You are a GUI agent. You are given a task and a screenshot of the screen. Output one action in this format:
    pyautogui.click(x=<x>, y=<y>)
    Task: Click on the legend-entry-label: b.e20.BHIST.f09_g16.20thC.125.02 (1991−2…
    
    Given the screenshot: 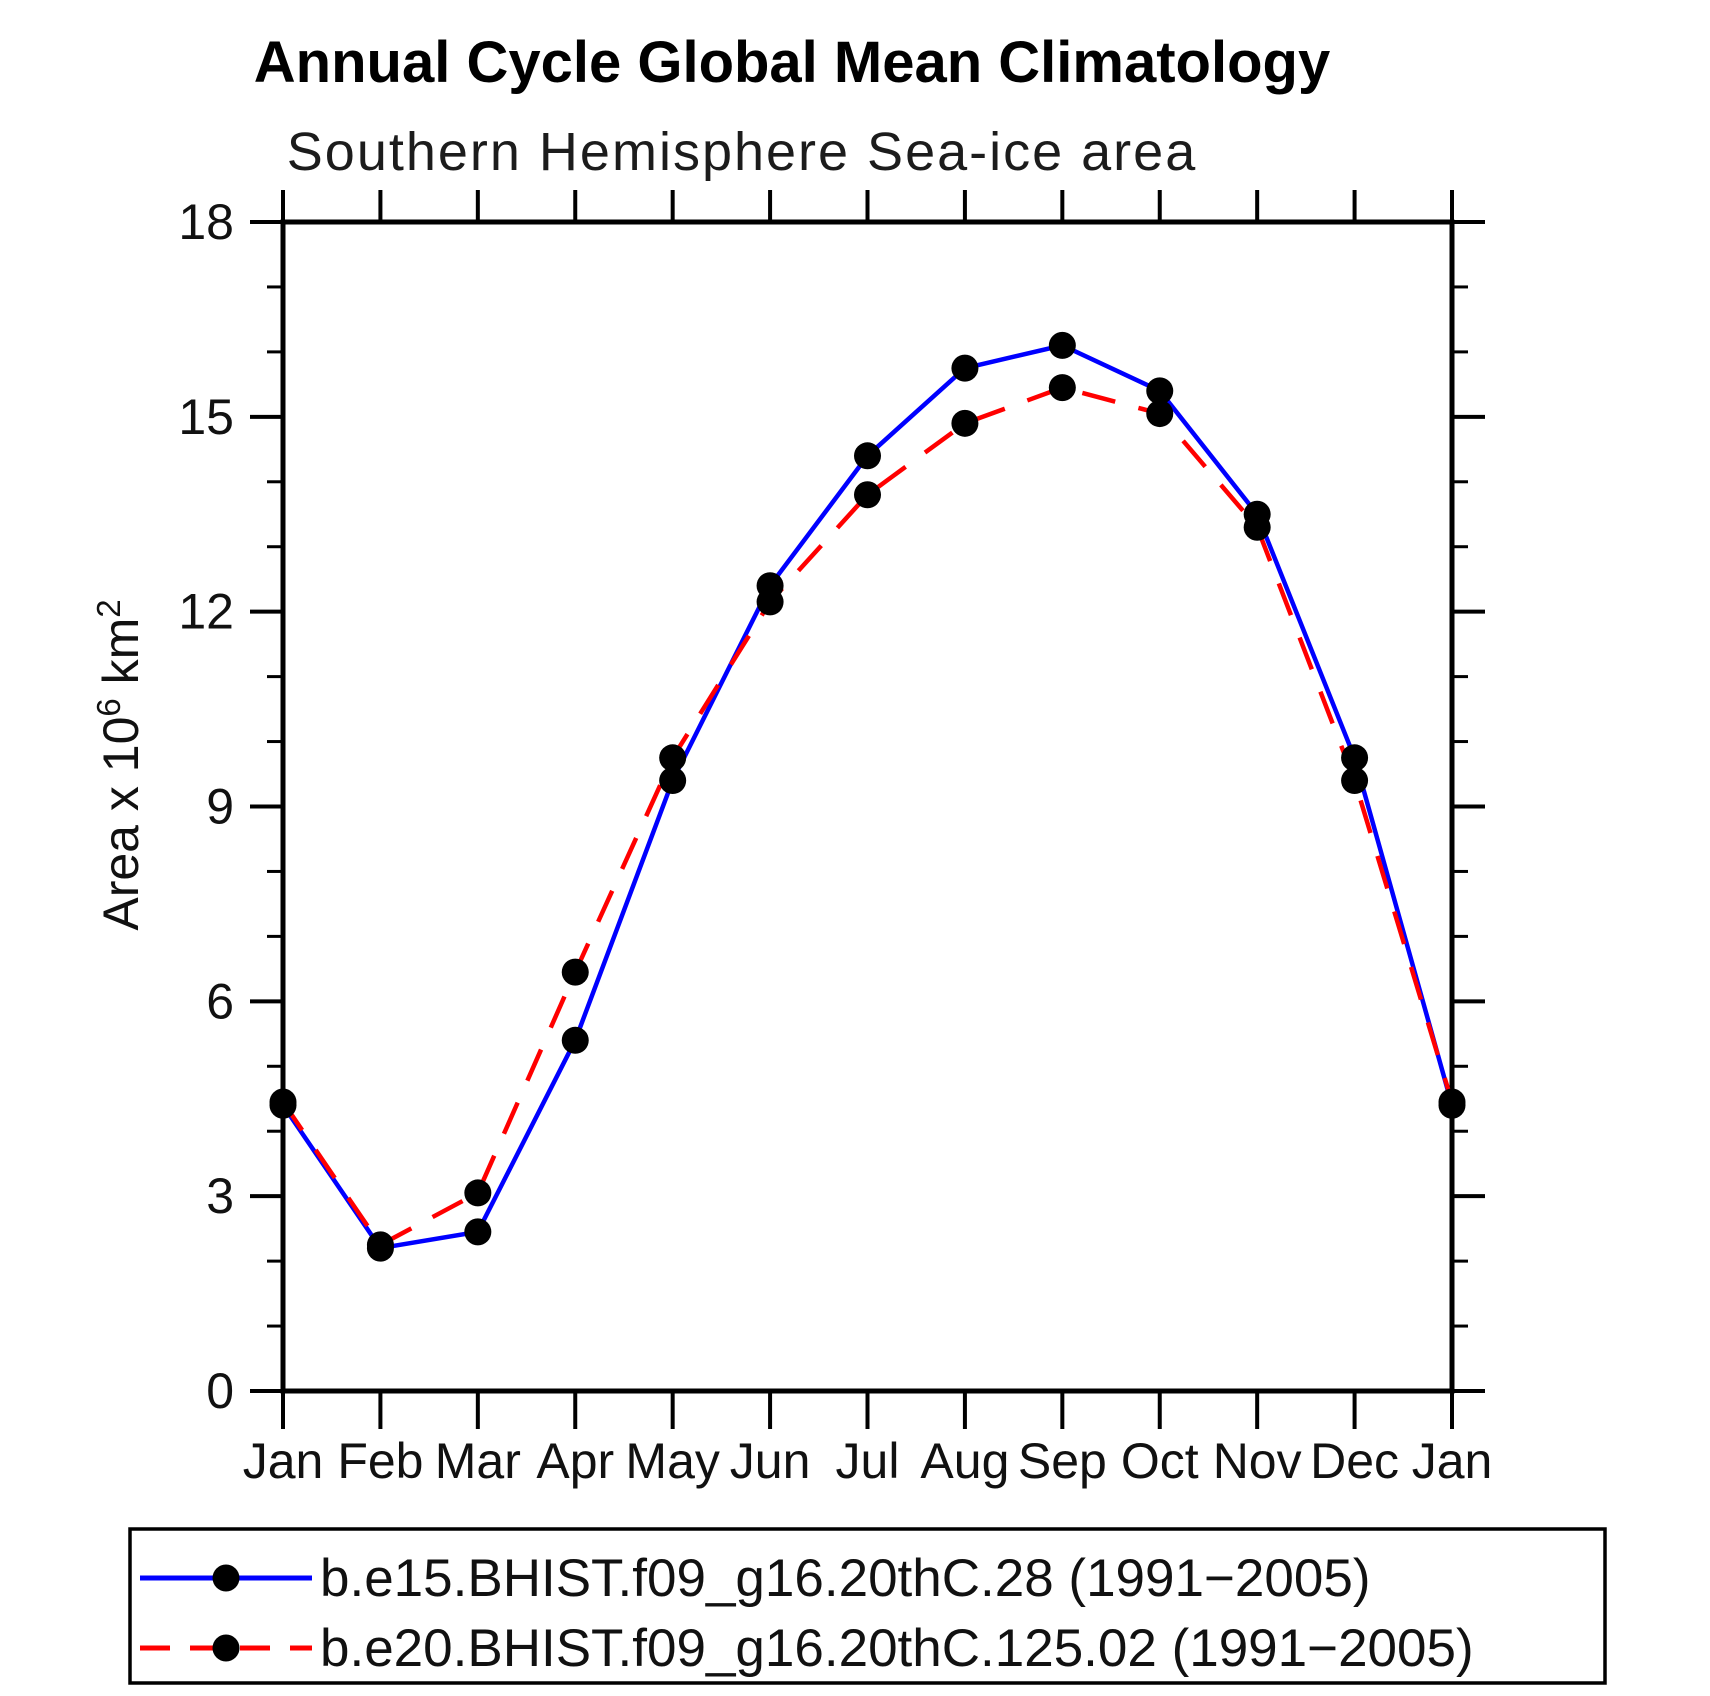 What is the action you would take?
    pyautogui.click(x=897, y=1648)
    